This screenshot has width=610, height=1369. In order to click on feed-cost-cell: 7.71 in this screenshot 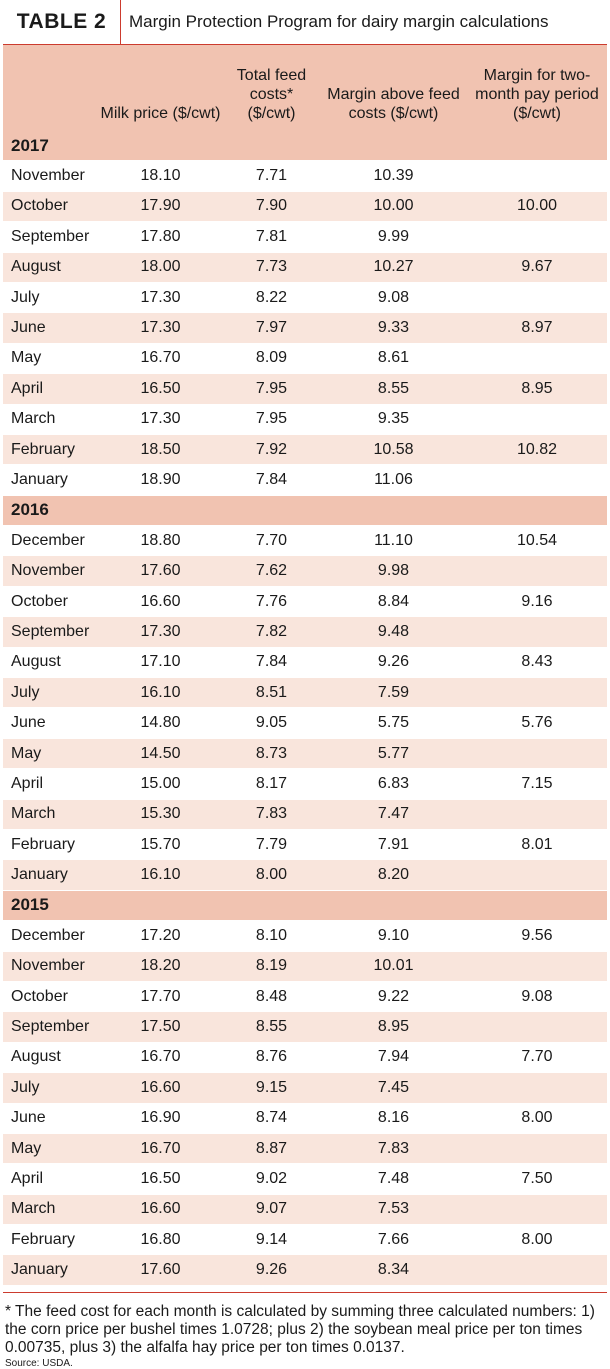, I will do `click(271, 176)`.